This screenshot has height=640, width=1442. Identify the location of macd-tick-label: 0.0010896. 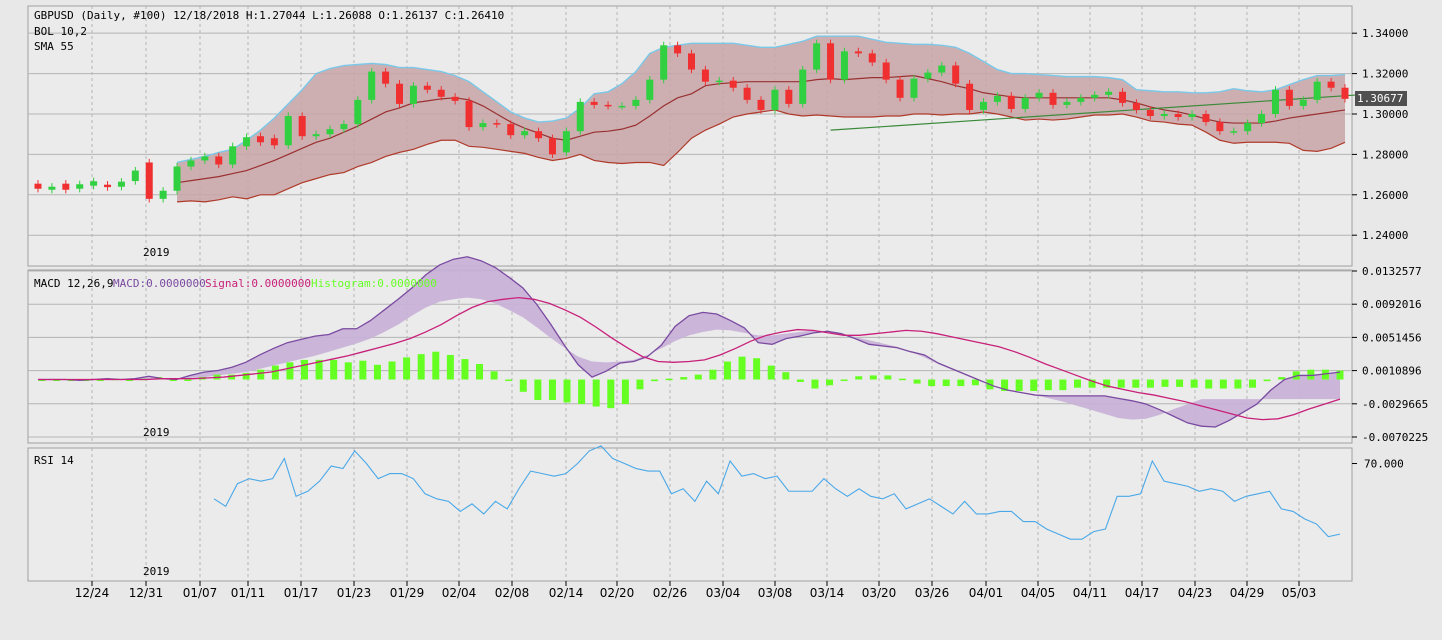
(1392, 371).